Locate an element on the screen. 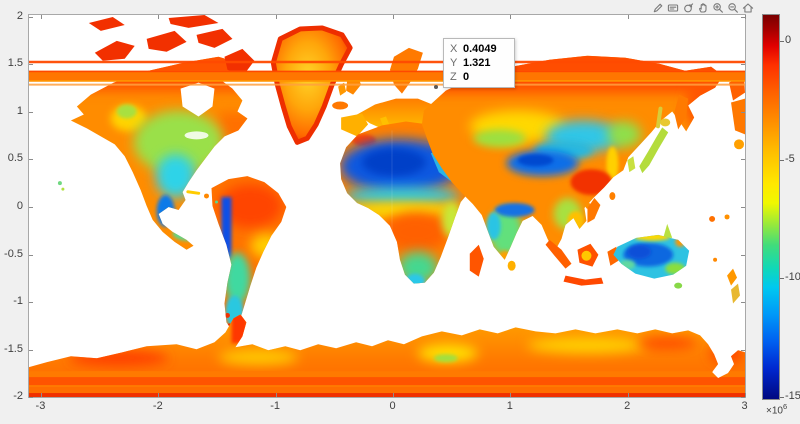 This screenshot has width=800, height=424. continent-australia is located at coordinates (677, 259).